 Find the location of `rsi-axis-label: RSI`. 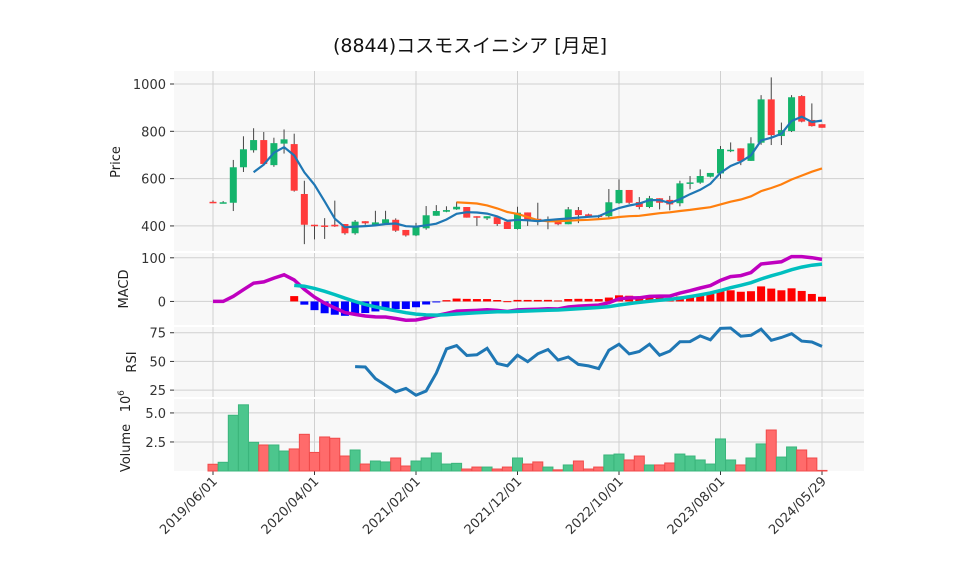

rsi-axis-label: RSI is located at coordinates (132, 361).